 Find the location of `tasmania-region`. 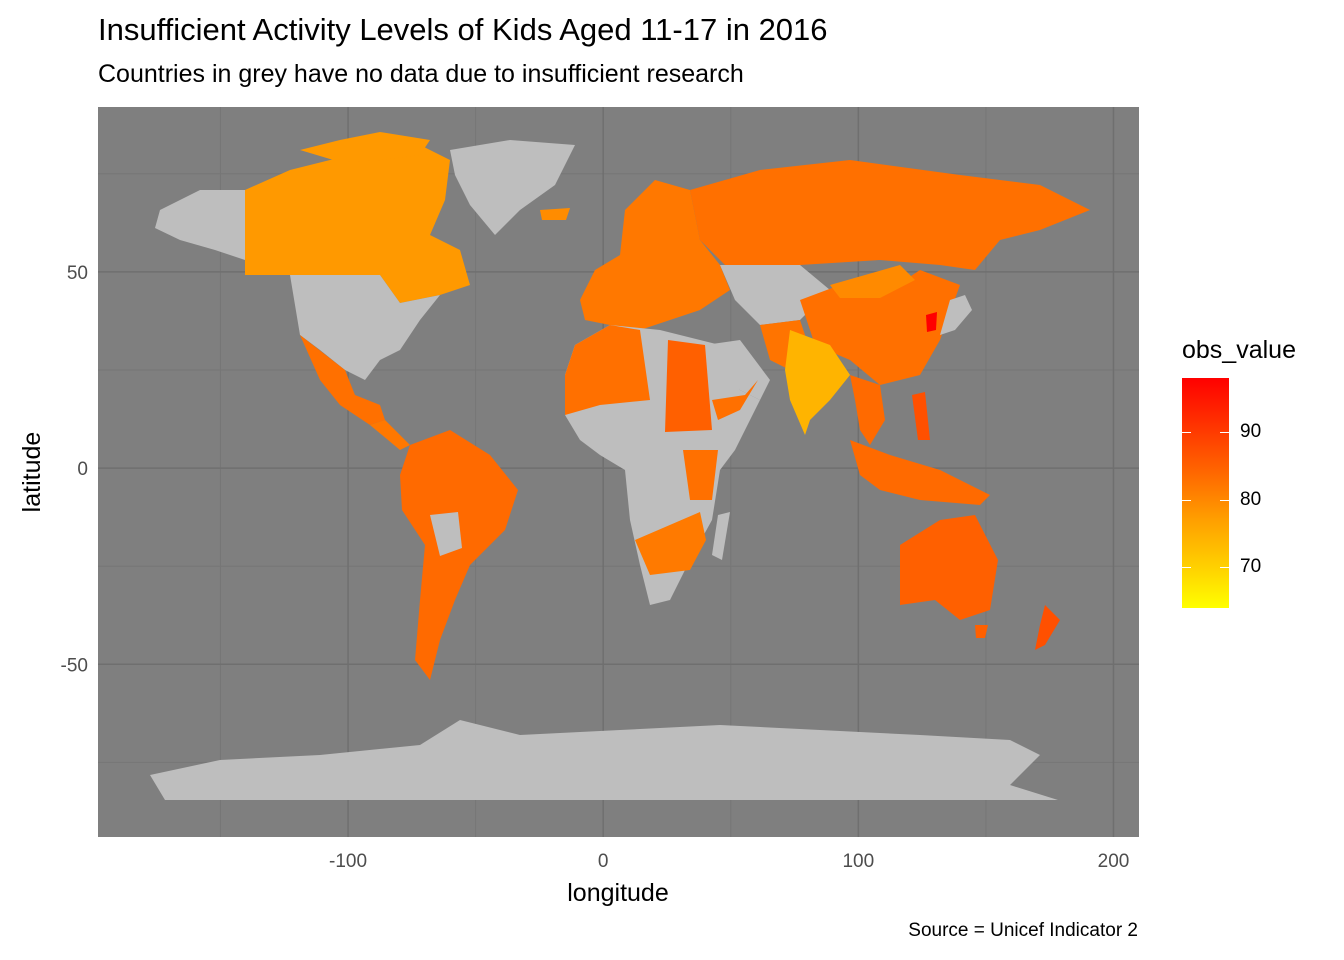

tasmania-region is located at coordinates (981, 631).